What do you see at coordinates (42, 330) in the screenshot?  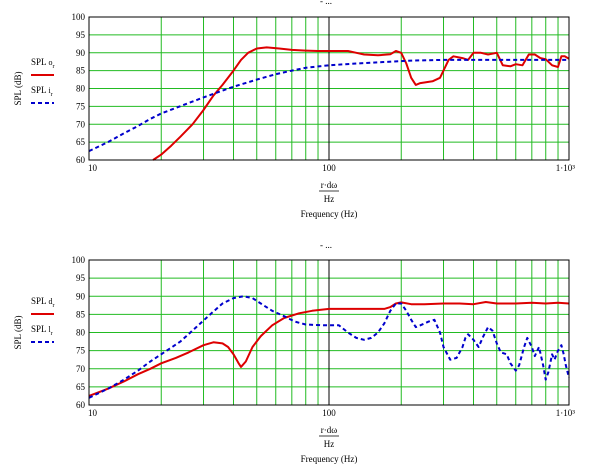 I see `legend-label-1: SPL lr` at bounding box center [42, 330].